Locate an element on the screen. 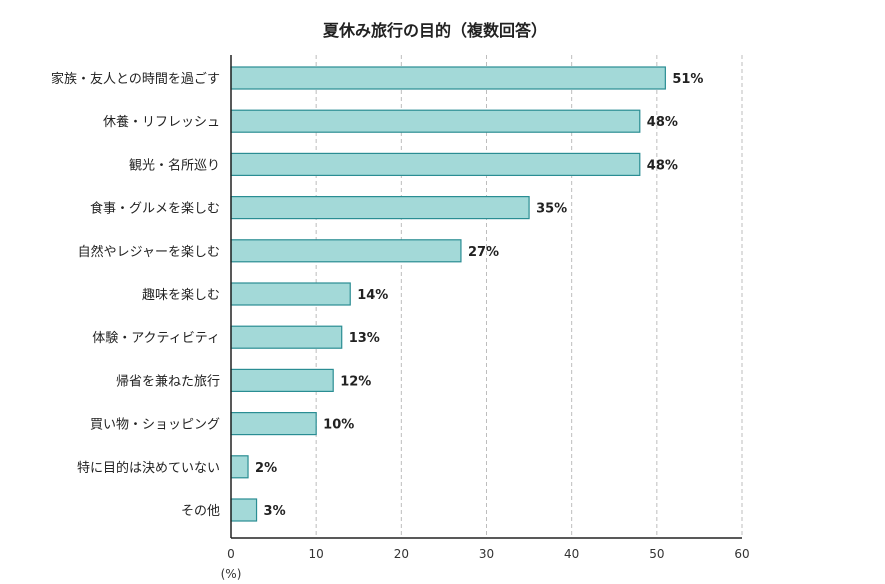  x-tick-label: 10 is located at coordinates (316, 554).